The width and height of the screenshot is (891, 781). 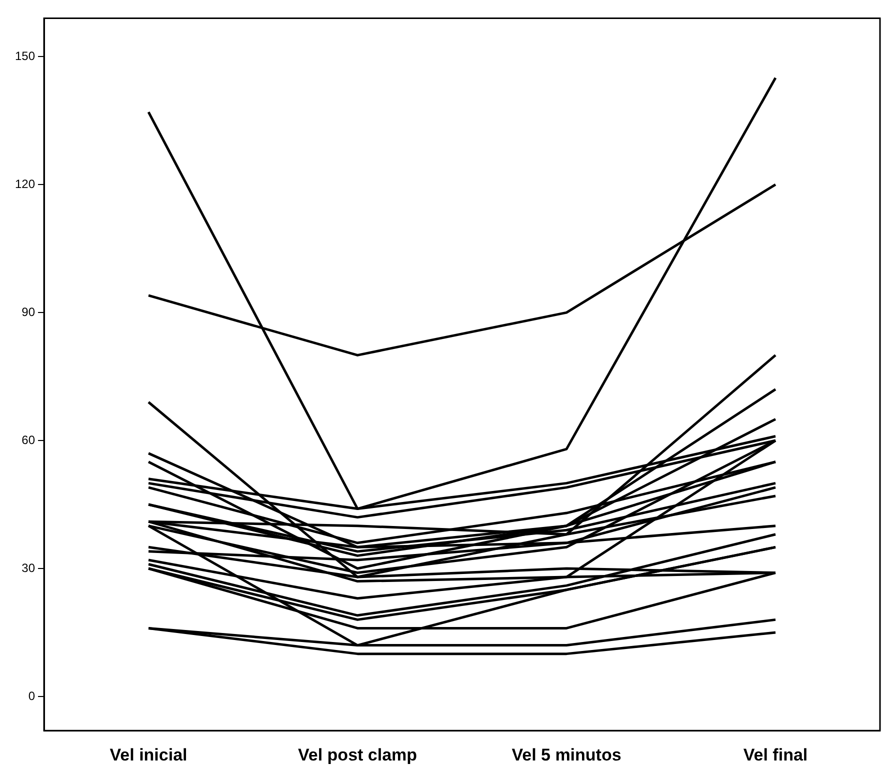 I want to click on x-tick-label: Vel final, so click(x=775, y=754).